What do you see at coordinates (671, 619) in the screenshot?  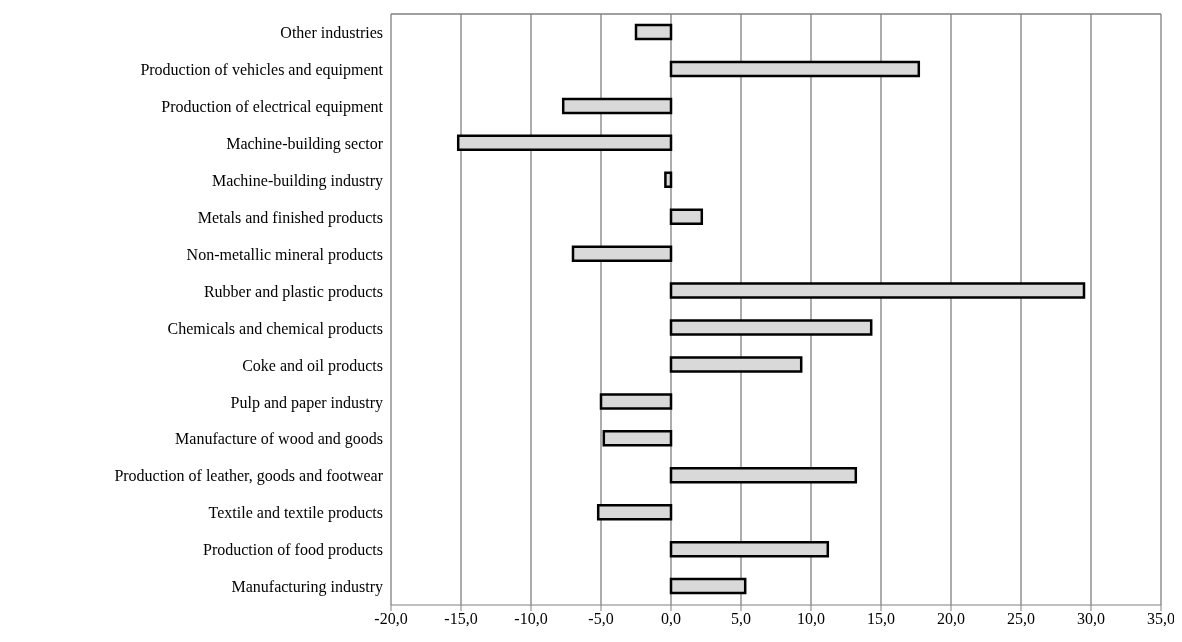 I see `x-tick-label: 0,0` at bounding box center [671, 619].